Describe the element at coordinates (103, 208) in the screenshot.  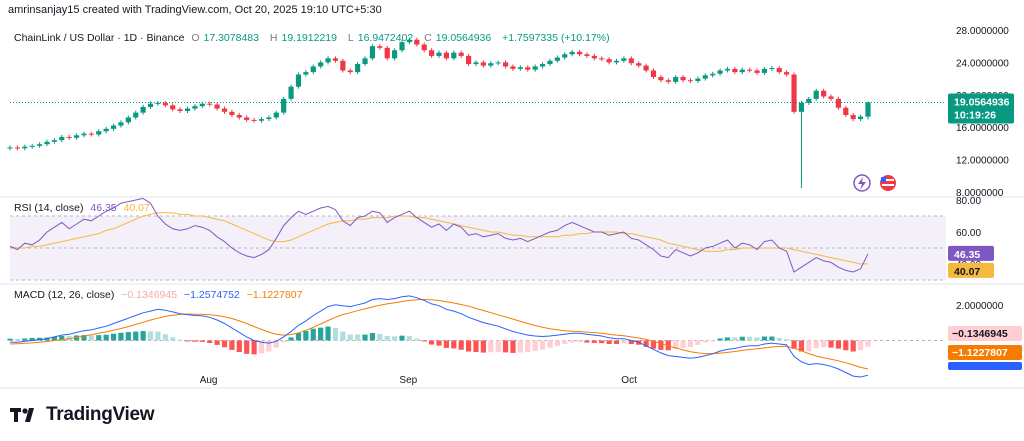
I see `rsi-value: 46.35` at that location.